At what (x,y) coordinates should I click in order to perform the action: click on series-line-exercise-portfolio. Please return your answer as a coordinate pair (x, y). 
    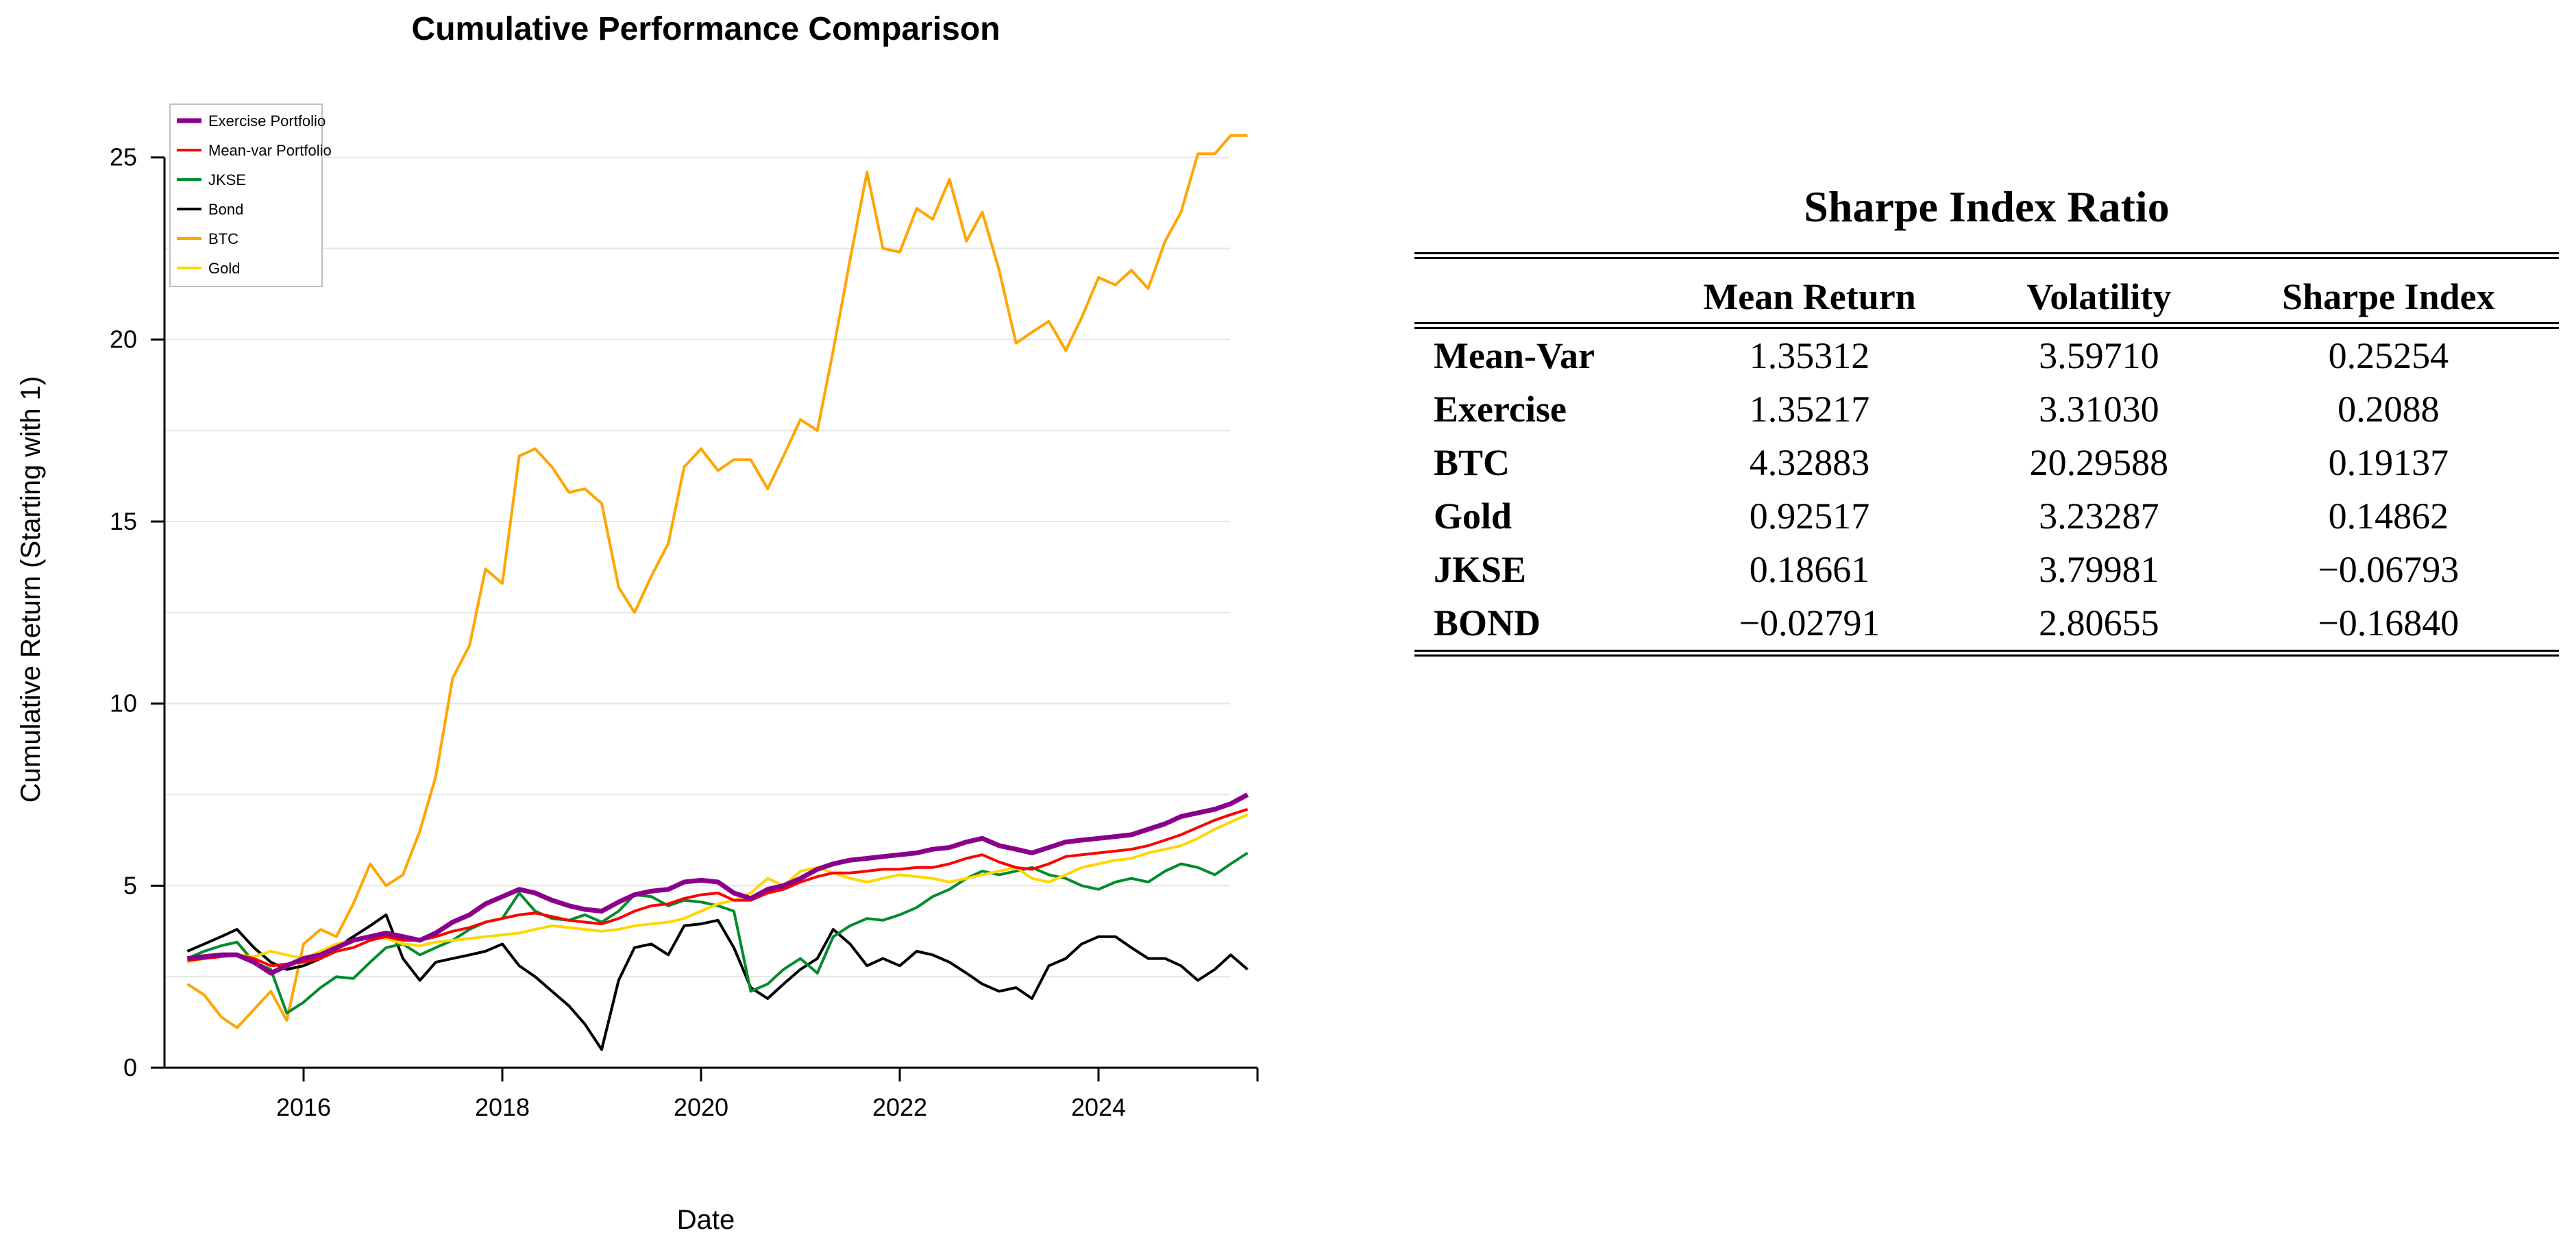
    Looking at the image, I should click on (718, 884).